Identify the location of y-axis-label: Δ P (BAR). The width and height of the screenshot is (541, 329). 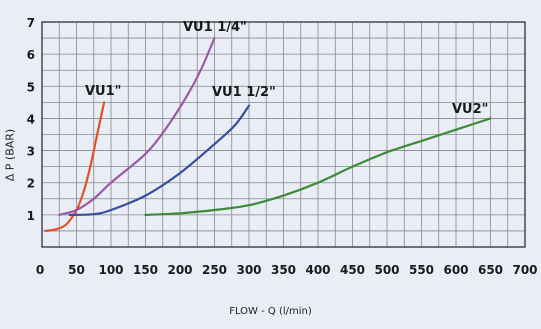
(10, 155).